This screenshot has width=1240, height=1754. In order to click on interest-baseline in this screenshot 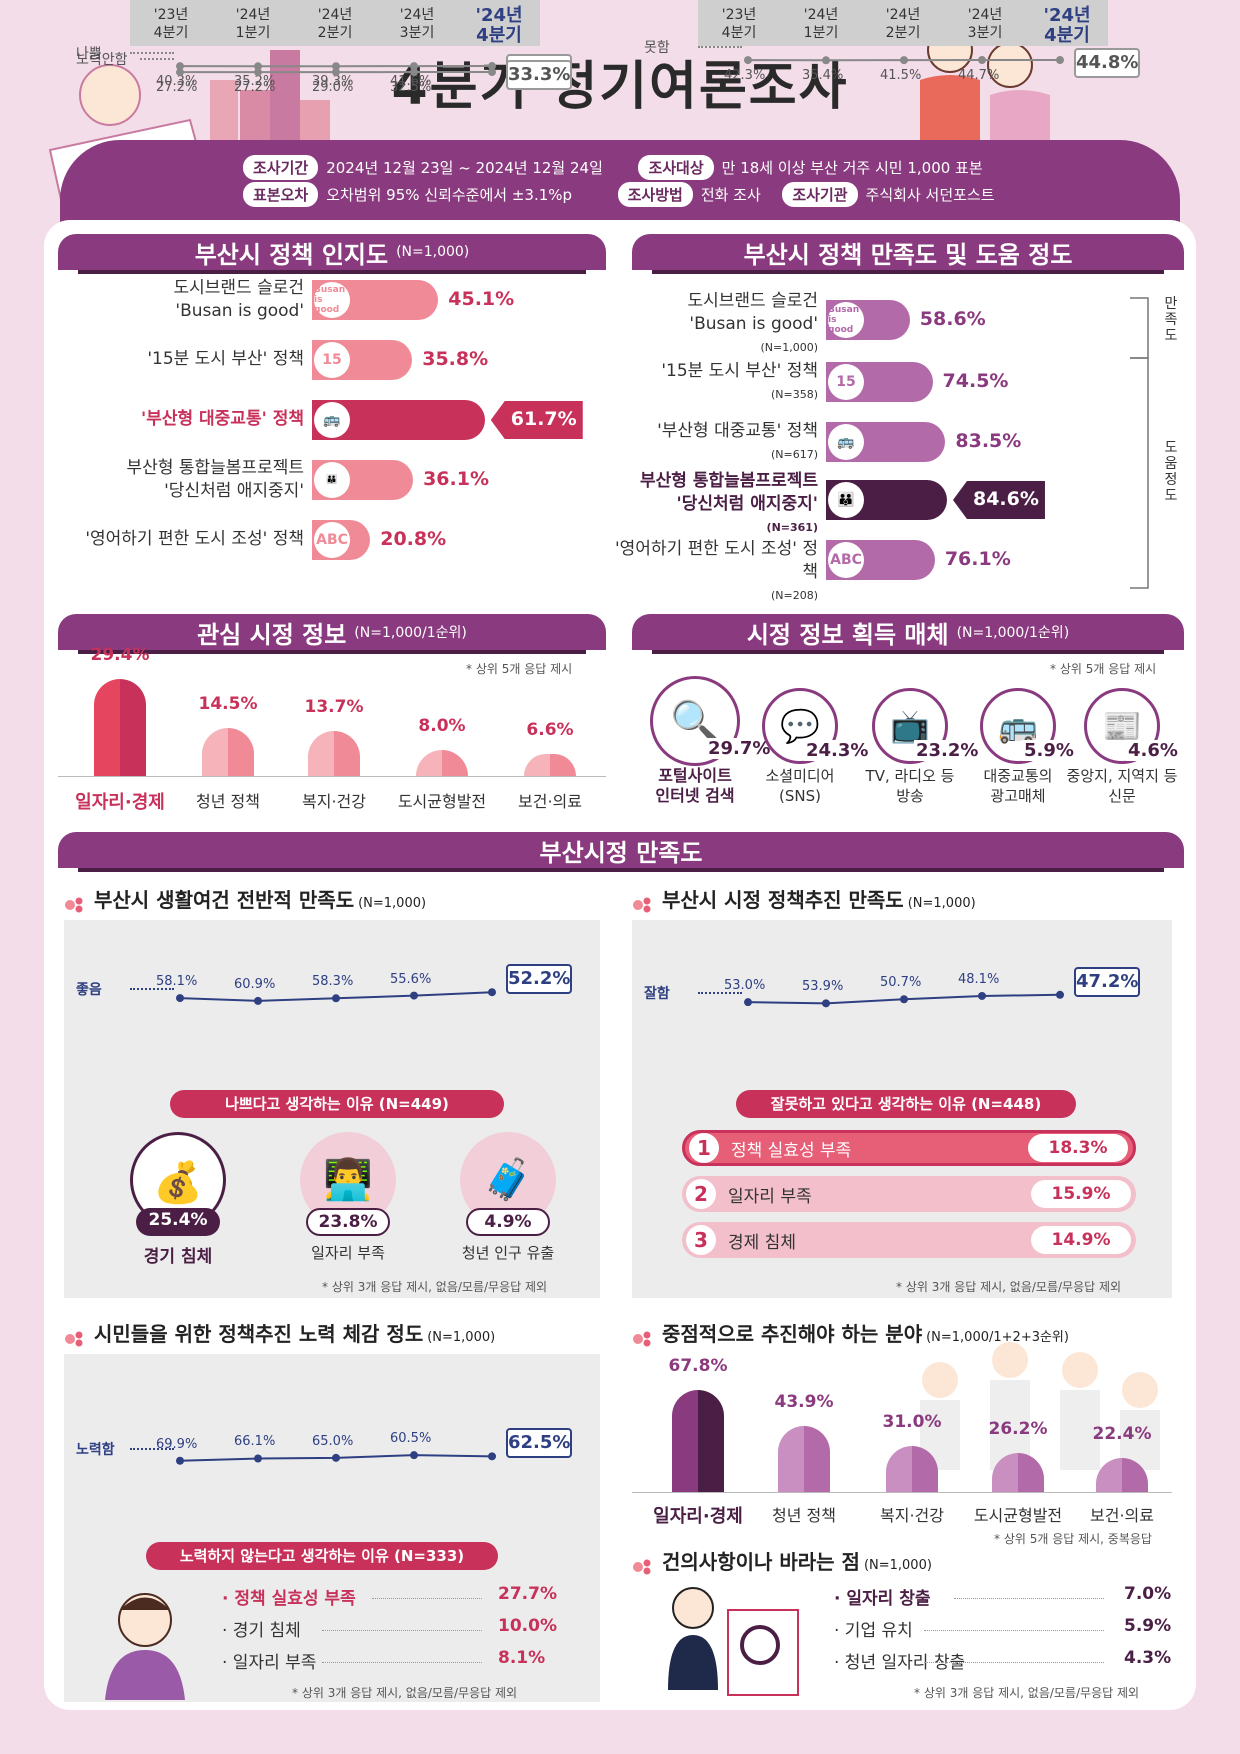, I will do `click(332, 776)`.